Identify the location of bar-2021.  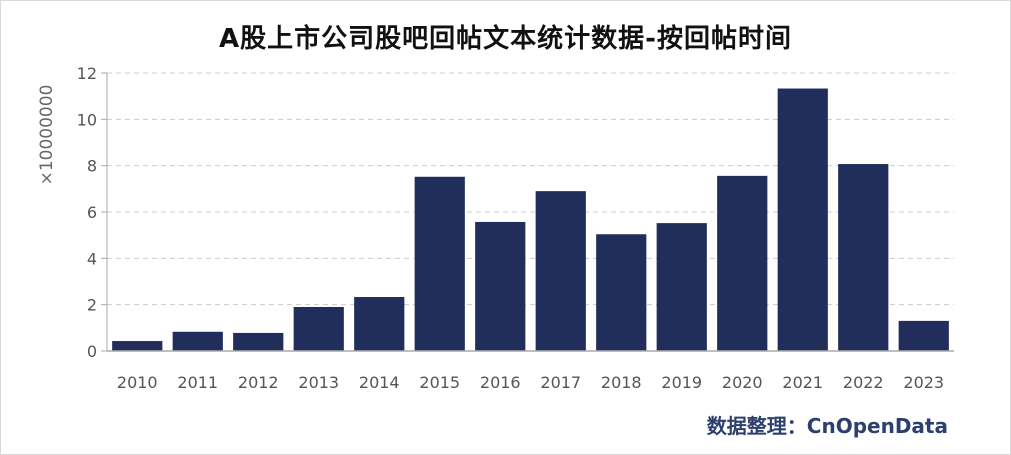
(802, 219).